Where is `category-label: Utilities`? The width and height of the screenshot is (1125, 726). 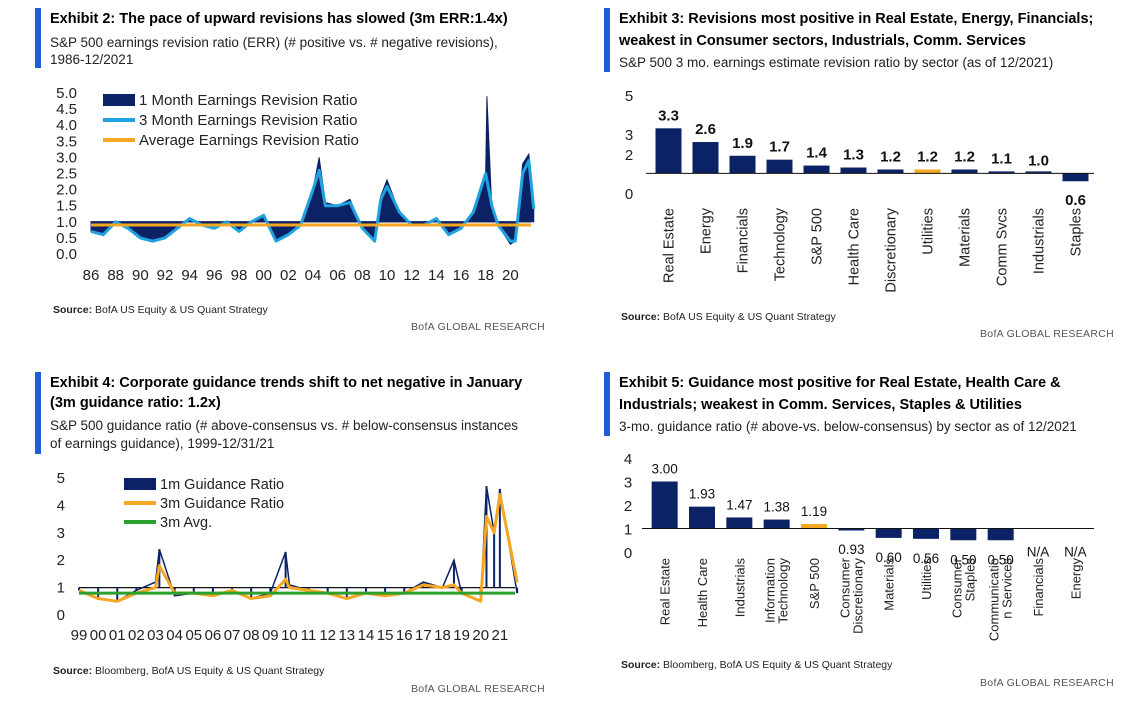 category-label: Utilities is located at coordinates (929, 231).